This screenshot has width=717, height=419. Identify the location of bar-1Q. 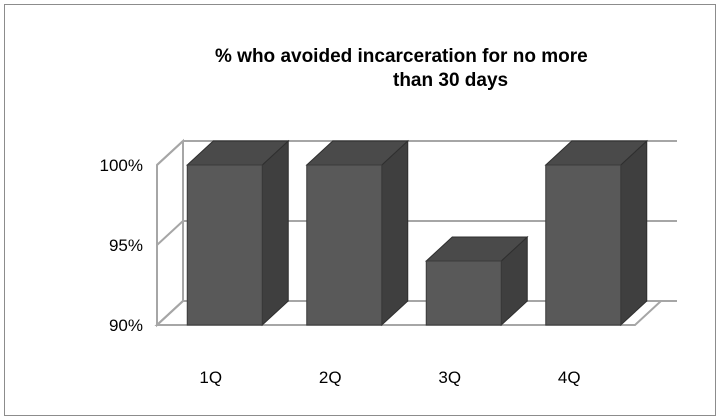
(224, 245).